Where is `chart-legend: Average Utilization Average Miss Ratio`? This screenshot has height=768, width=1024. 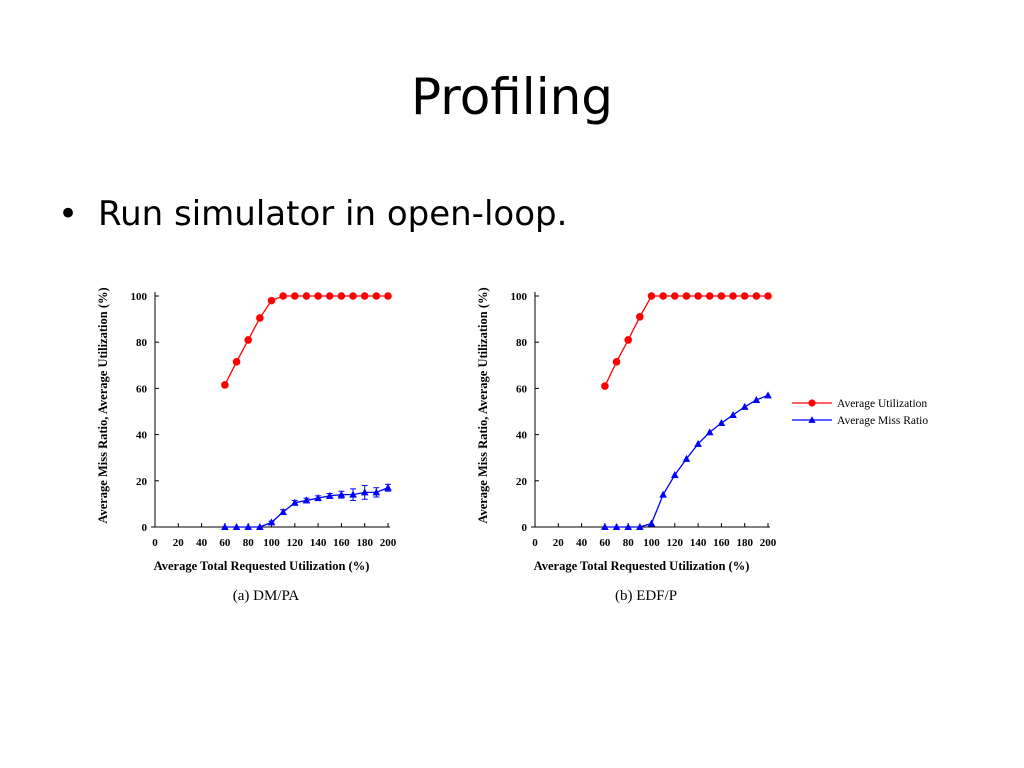
chart-legend: Average Utilization Average Miss Ratio is located at coordinates (860, 412).